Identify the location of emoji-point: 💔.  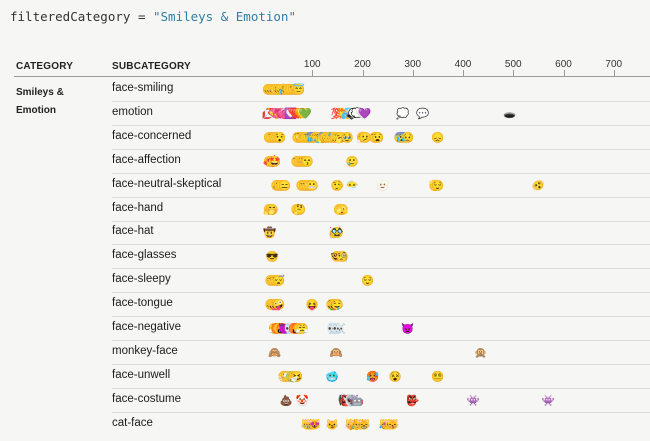
(296, 113).